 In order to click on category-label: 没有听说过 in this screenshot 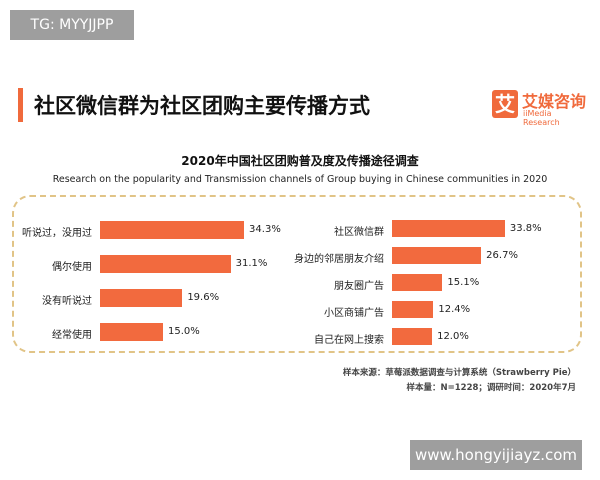, I will do `click(67, 301)`.